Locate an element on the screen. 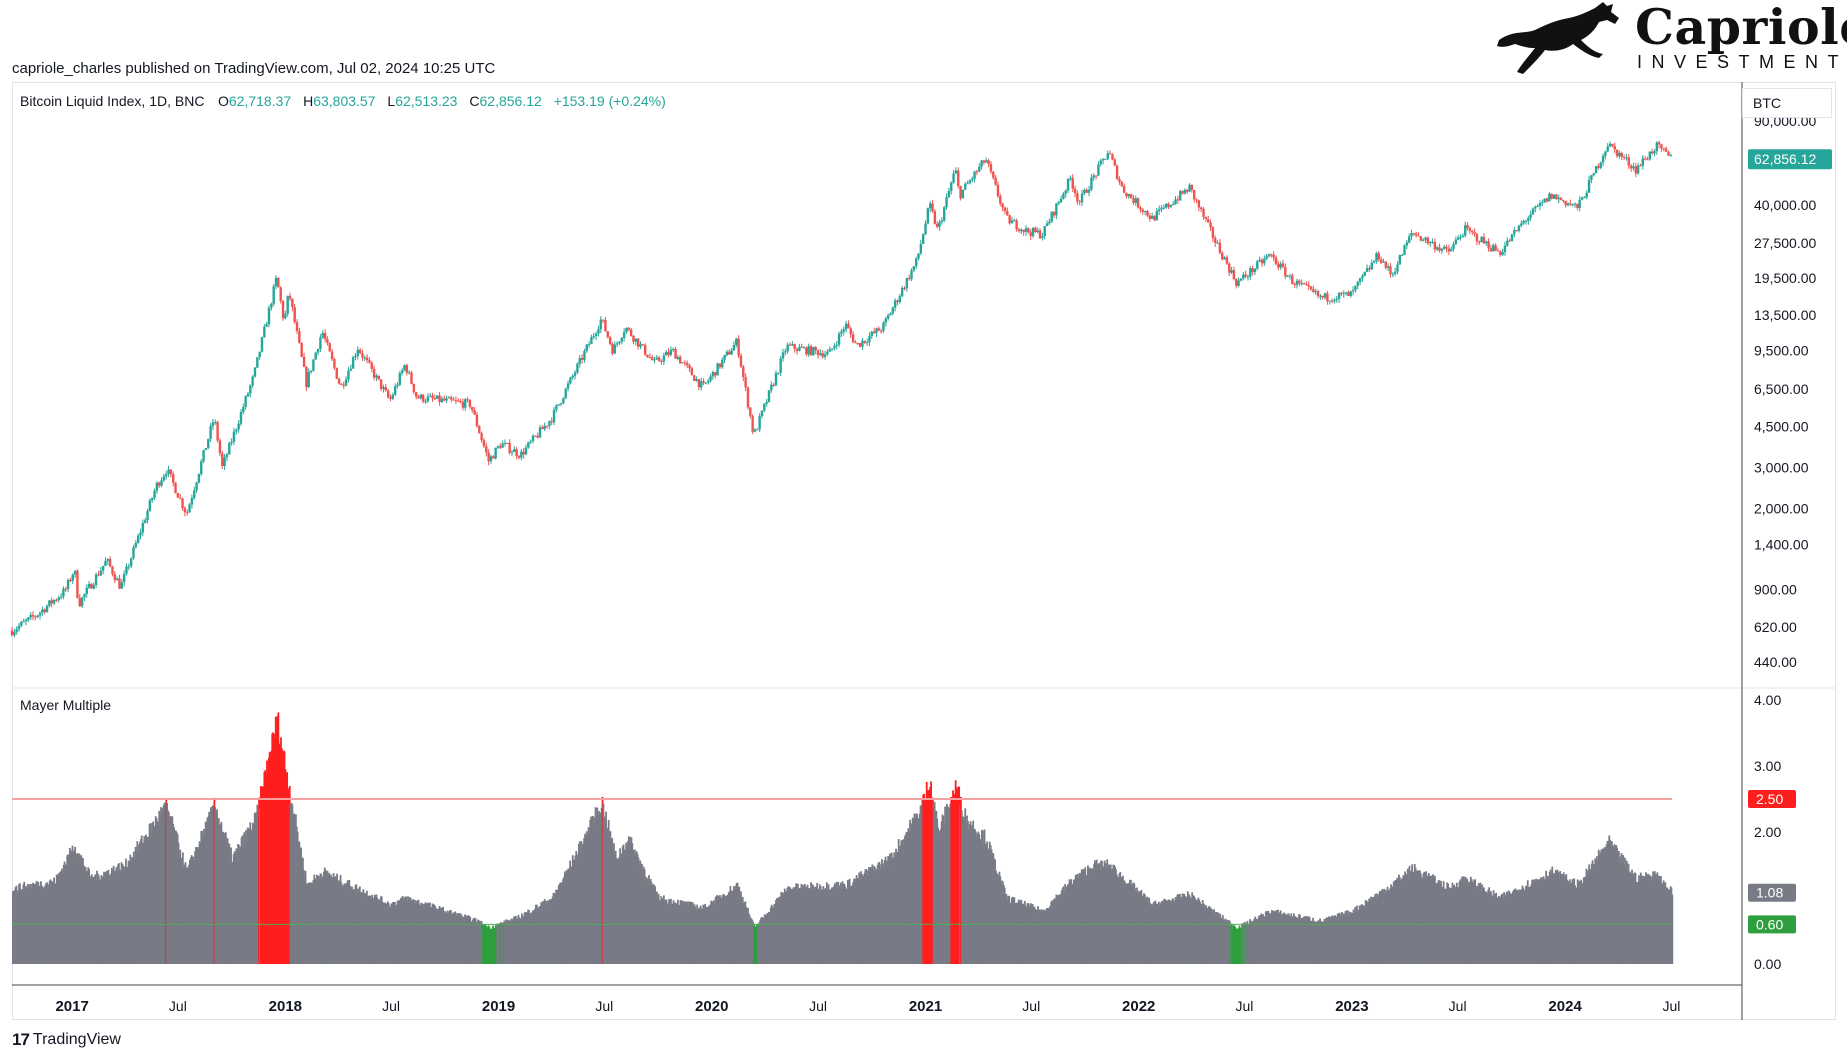 This screenshot has height=1057, width=1847. time-tick-year: 2017 is located at coordinates (71, 1006).